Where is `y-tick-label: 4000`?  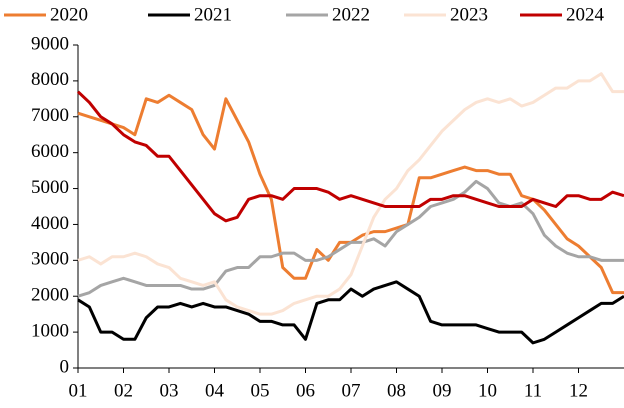 y-tick-label: 4000 is located at coordinates (50, 223).